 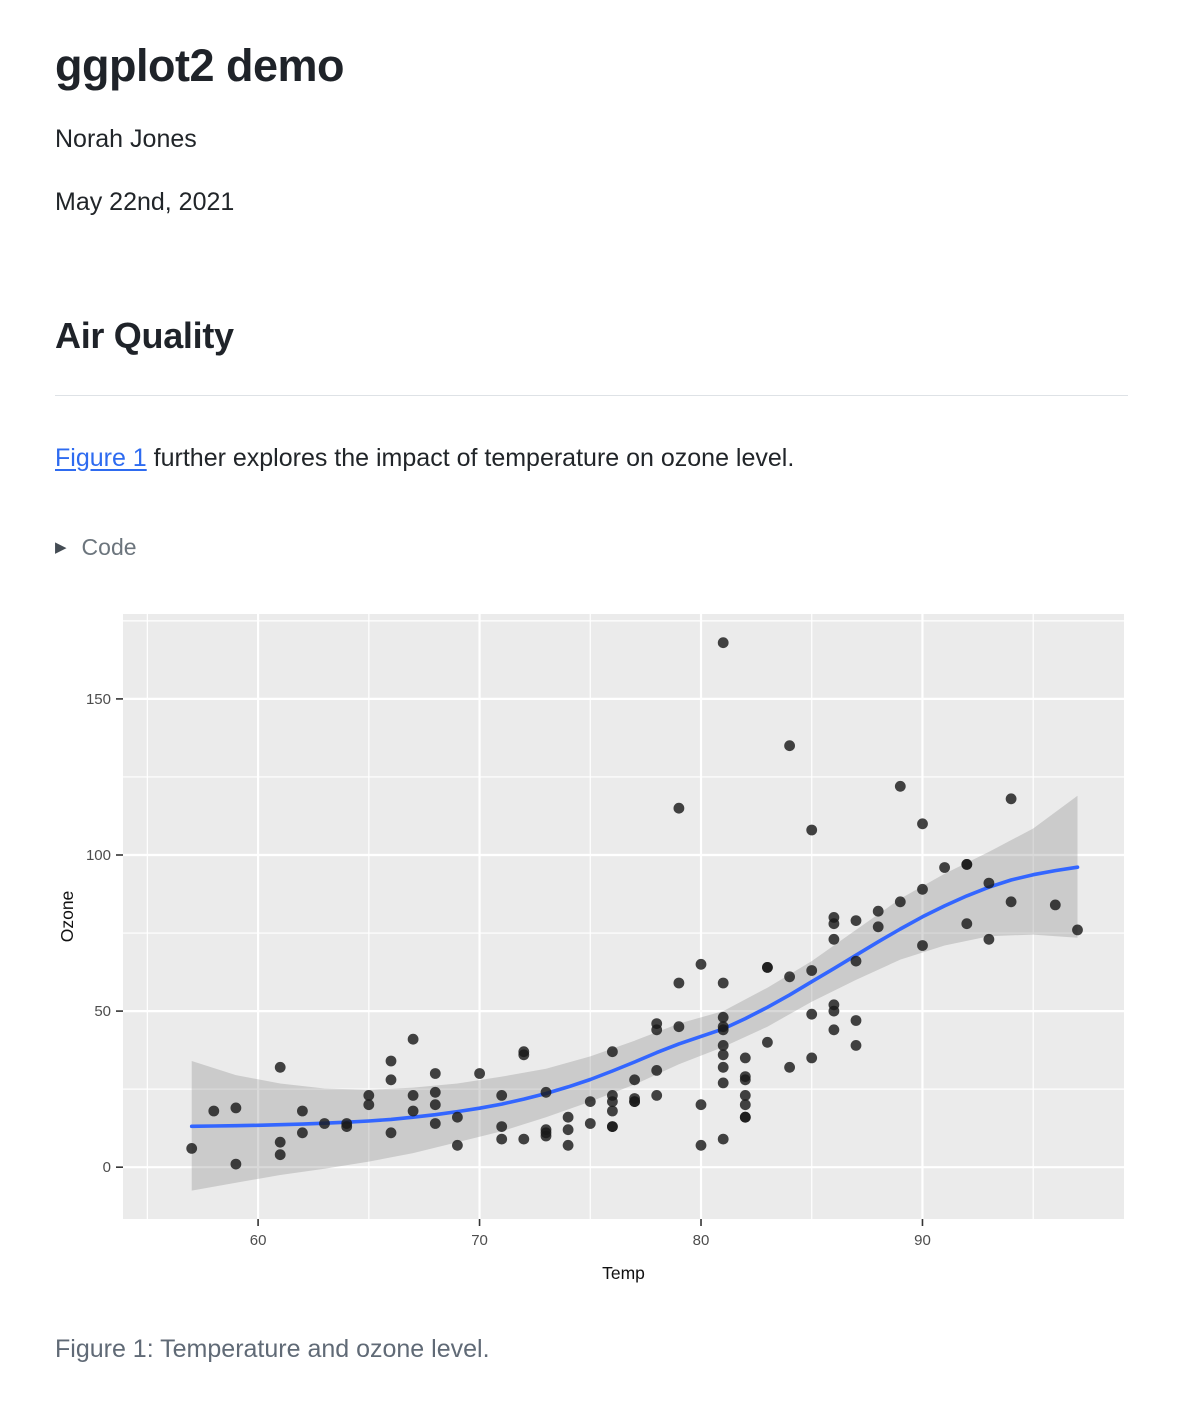 What do you see at coordinates (623, 1273) in the screenshot?
I see `x-axis-title: Temp` at bounding box center [623, 1273].